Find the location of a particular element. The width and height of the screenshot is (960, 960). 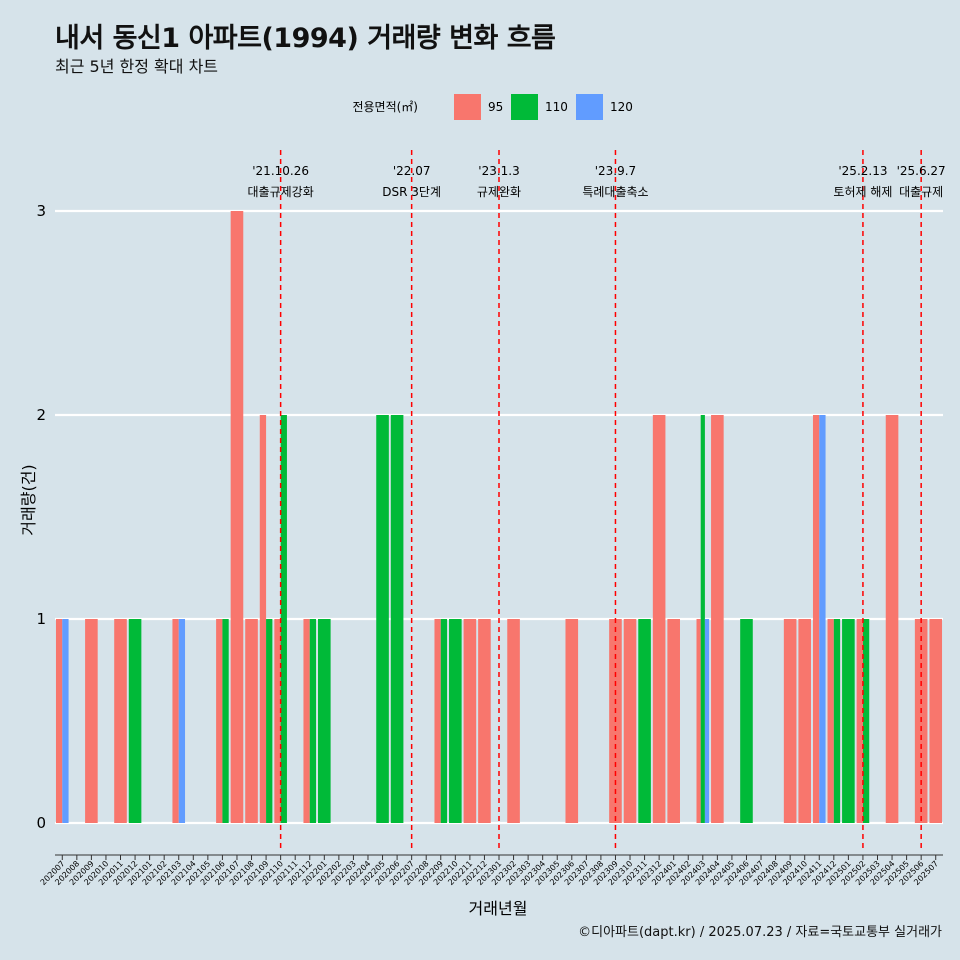

event-label: DSR 3단계 is located at coordinates (411, 192).